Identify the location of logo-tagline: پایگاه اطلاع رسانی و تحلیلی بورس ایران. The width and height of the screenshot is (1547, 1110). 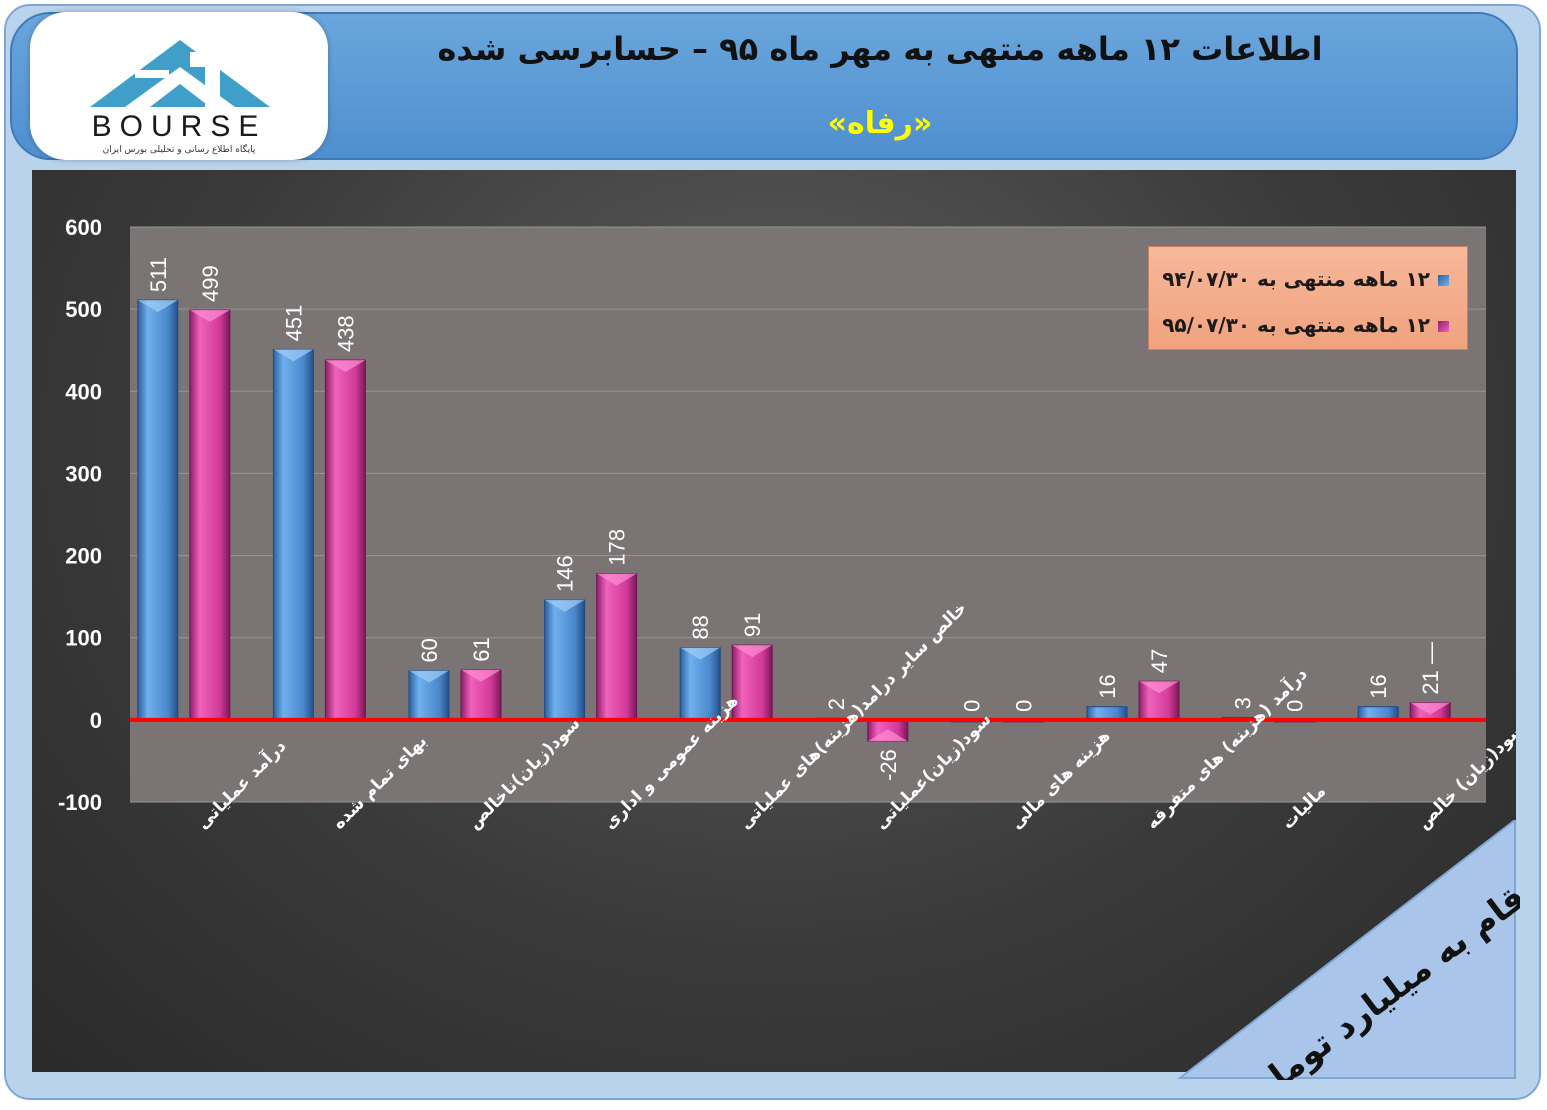
(179, 149).